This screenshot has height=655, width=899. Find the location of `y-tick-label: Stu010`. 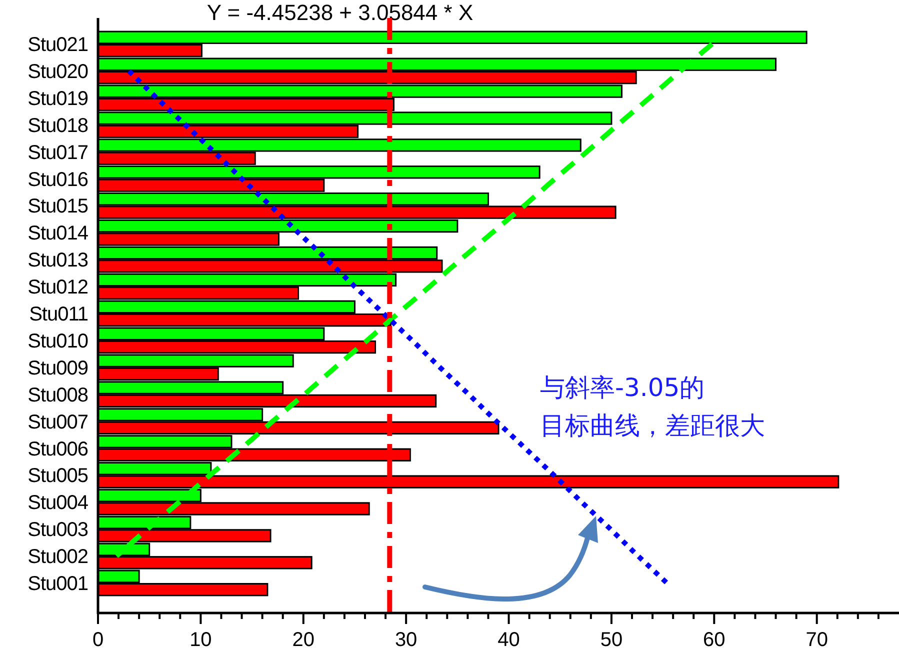

y-tick-label: Stu010 is located at coordinates (58, 341).